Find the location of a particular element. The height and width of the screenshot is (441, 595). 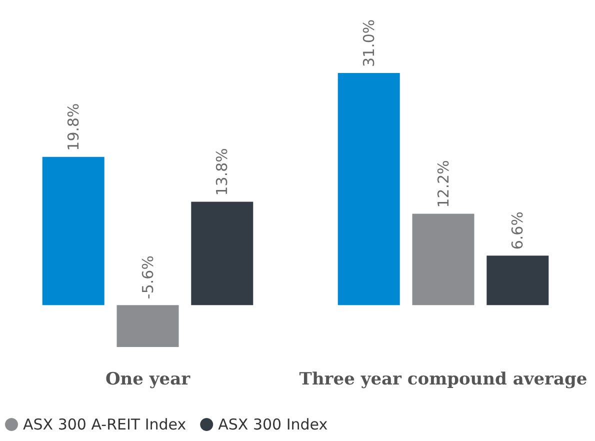

data-label: 13.8% is located at coordinates (222, 172).